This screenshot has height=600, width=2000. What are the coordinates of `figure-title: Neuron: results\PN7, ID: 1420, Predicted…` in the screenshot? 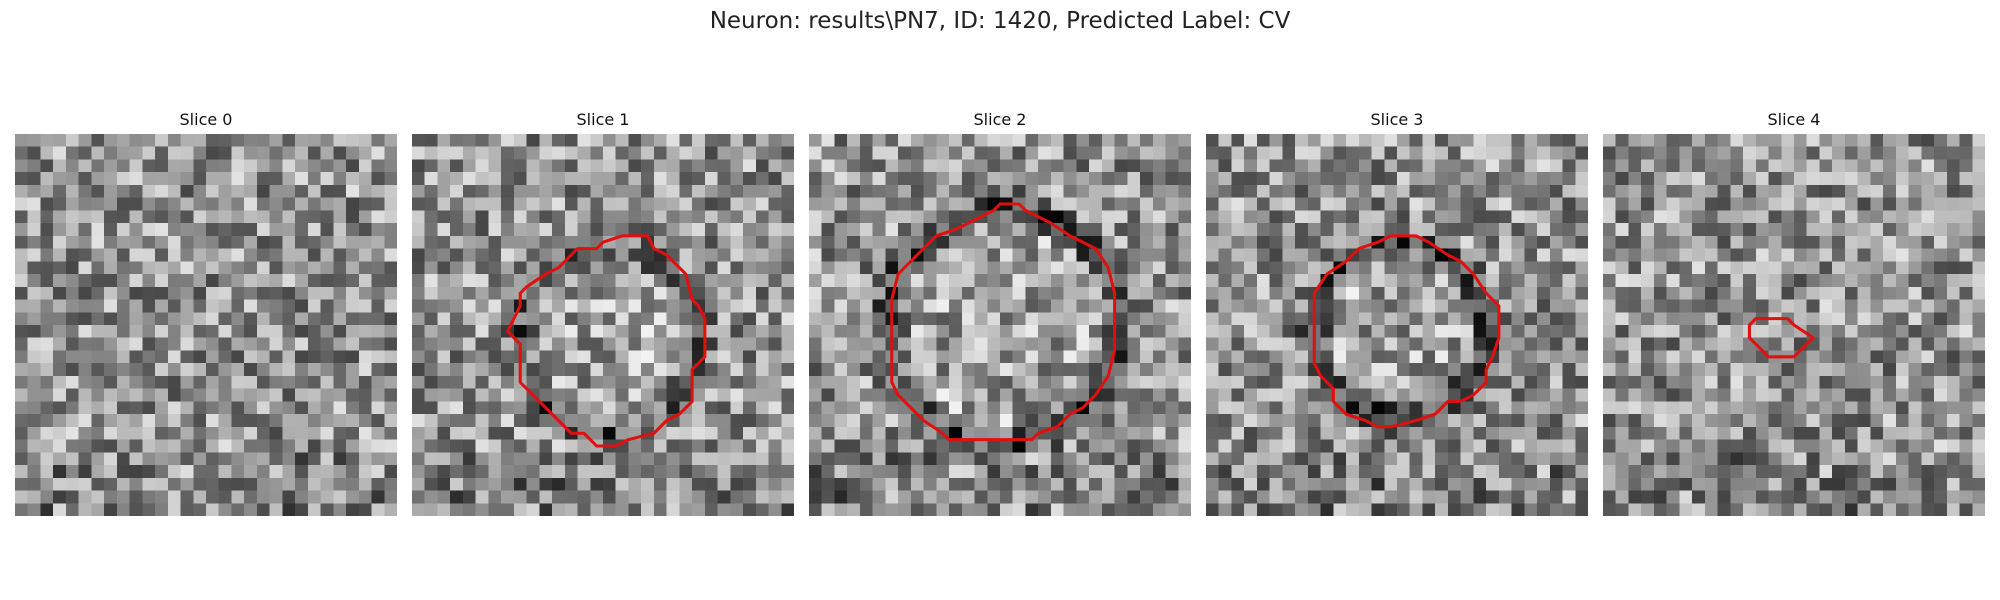 It's located at (1000, 21).